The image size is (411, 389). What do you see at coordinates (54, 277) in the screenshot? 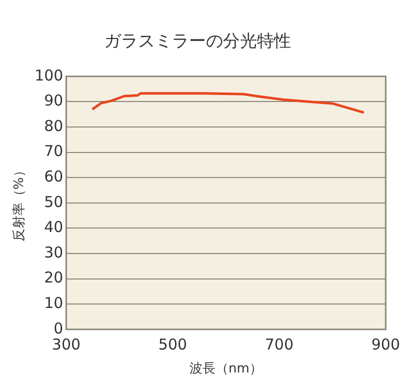
I see `y-tick-label: 20` at bounding box center [54, 277].